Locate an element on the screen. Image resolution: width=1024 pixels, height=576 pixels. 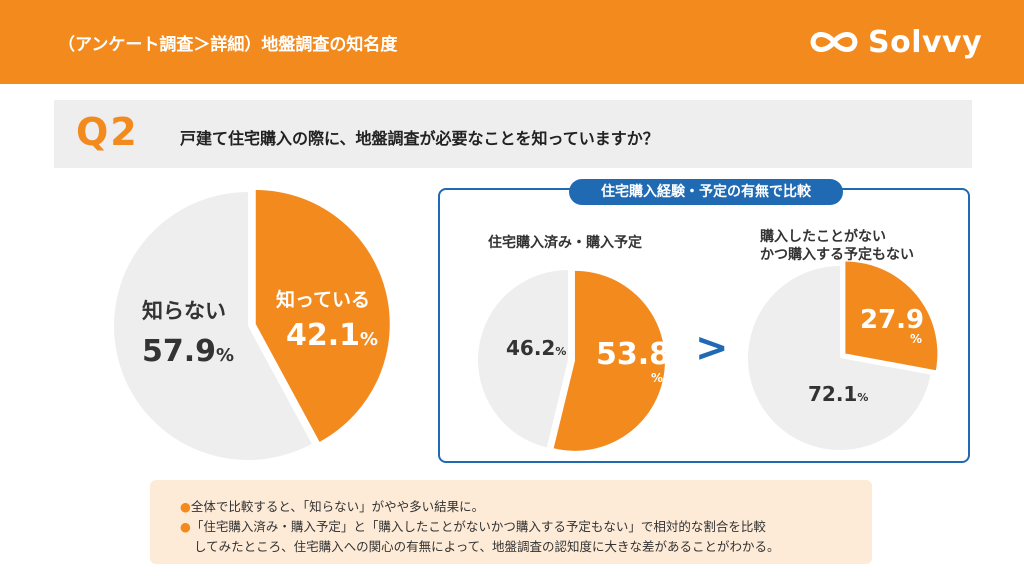
purchased-slice-unknown is located at coordinates (522, 359).